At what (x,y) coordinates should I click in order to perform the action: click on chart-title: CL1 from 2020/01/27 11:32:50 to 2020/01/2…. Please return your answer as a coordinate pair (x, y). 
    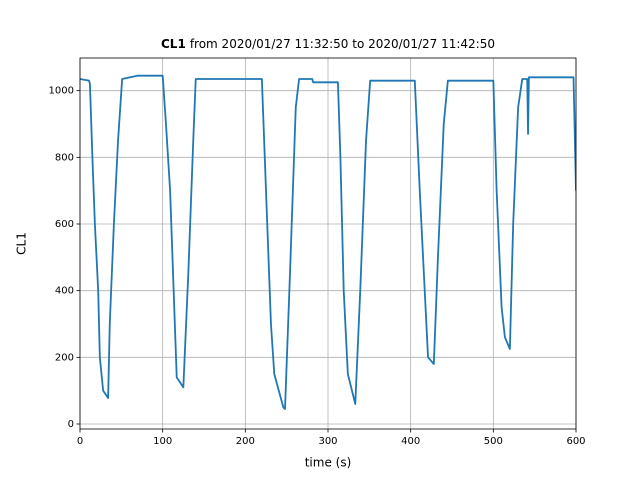
    Looking at the image, I should click on (328, 44).